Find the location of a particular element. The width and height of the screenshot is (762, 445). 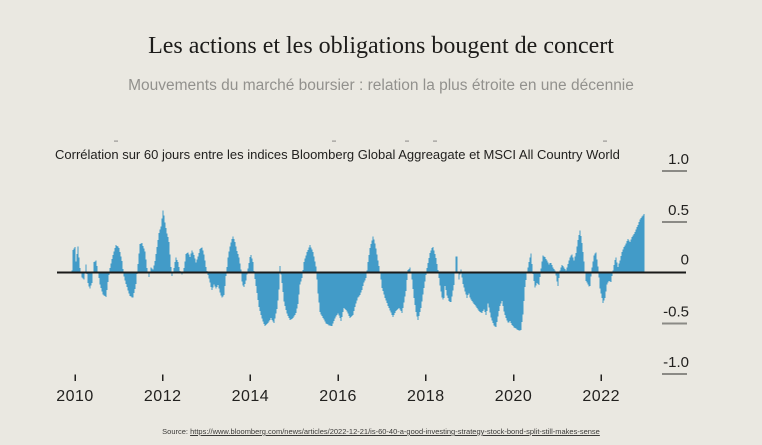

stray-mark is located at coordinates (334, 141).